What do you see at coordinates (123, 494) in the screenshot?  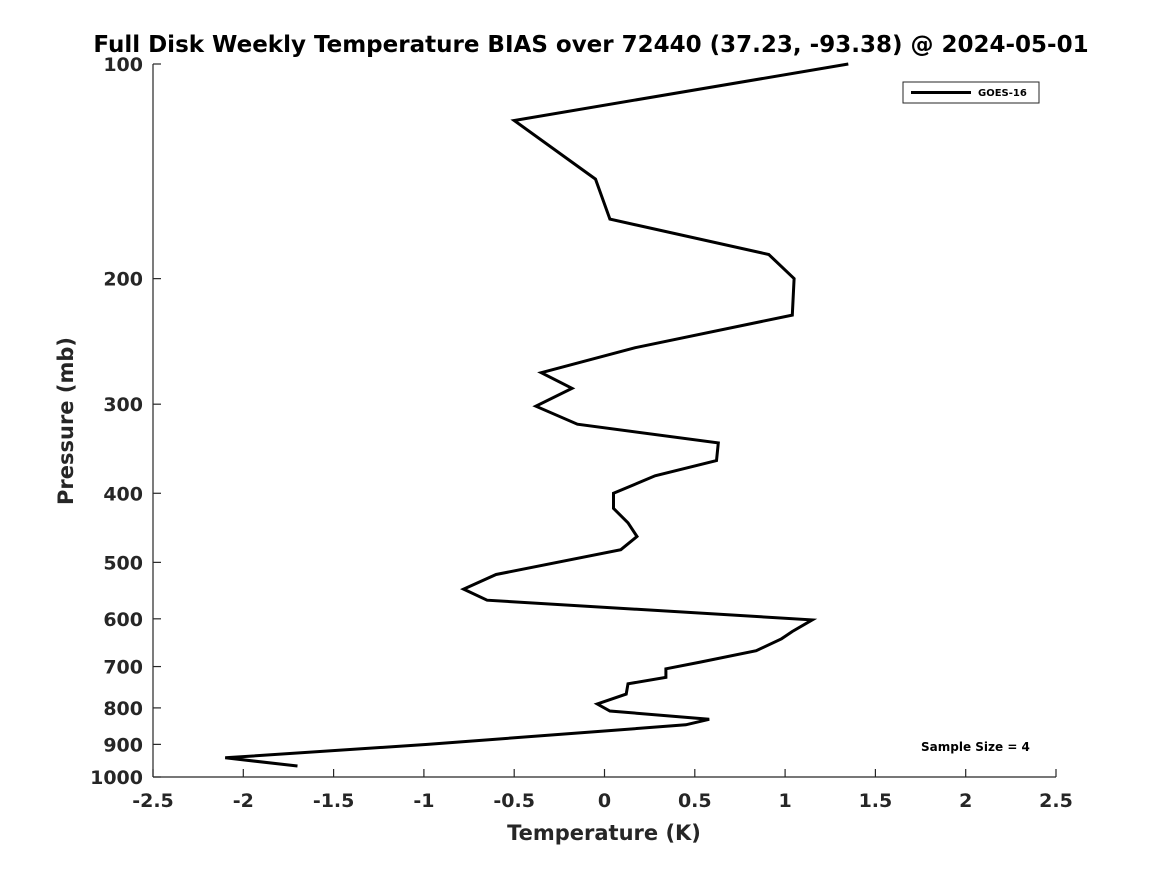 I see `y-tick-label: 400` at bounding box center [123, 494].